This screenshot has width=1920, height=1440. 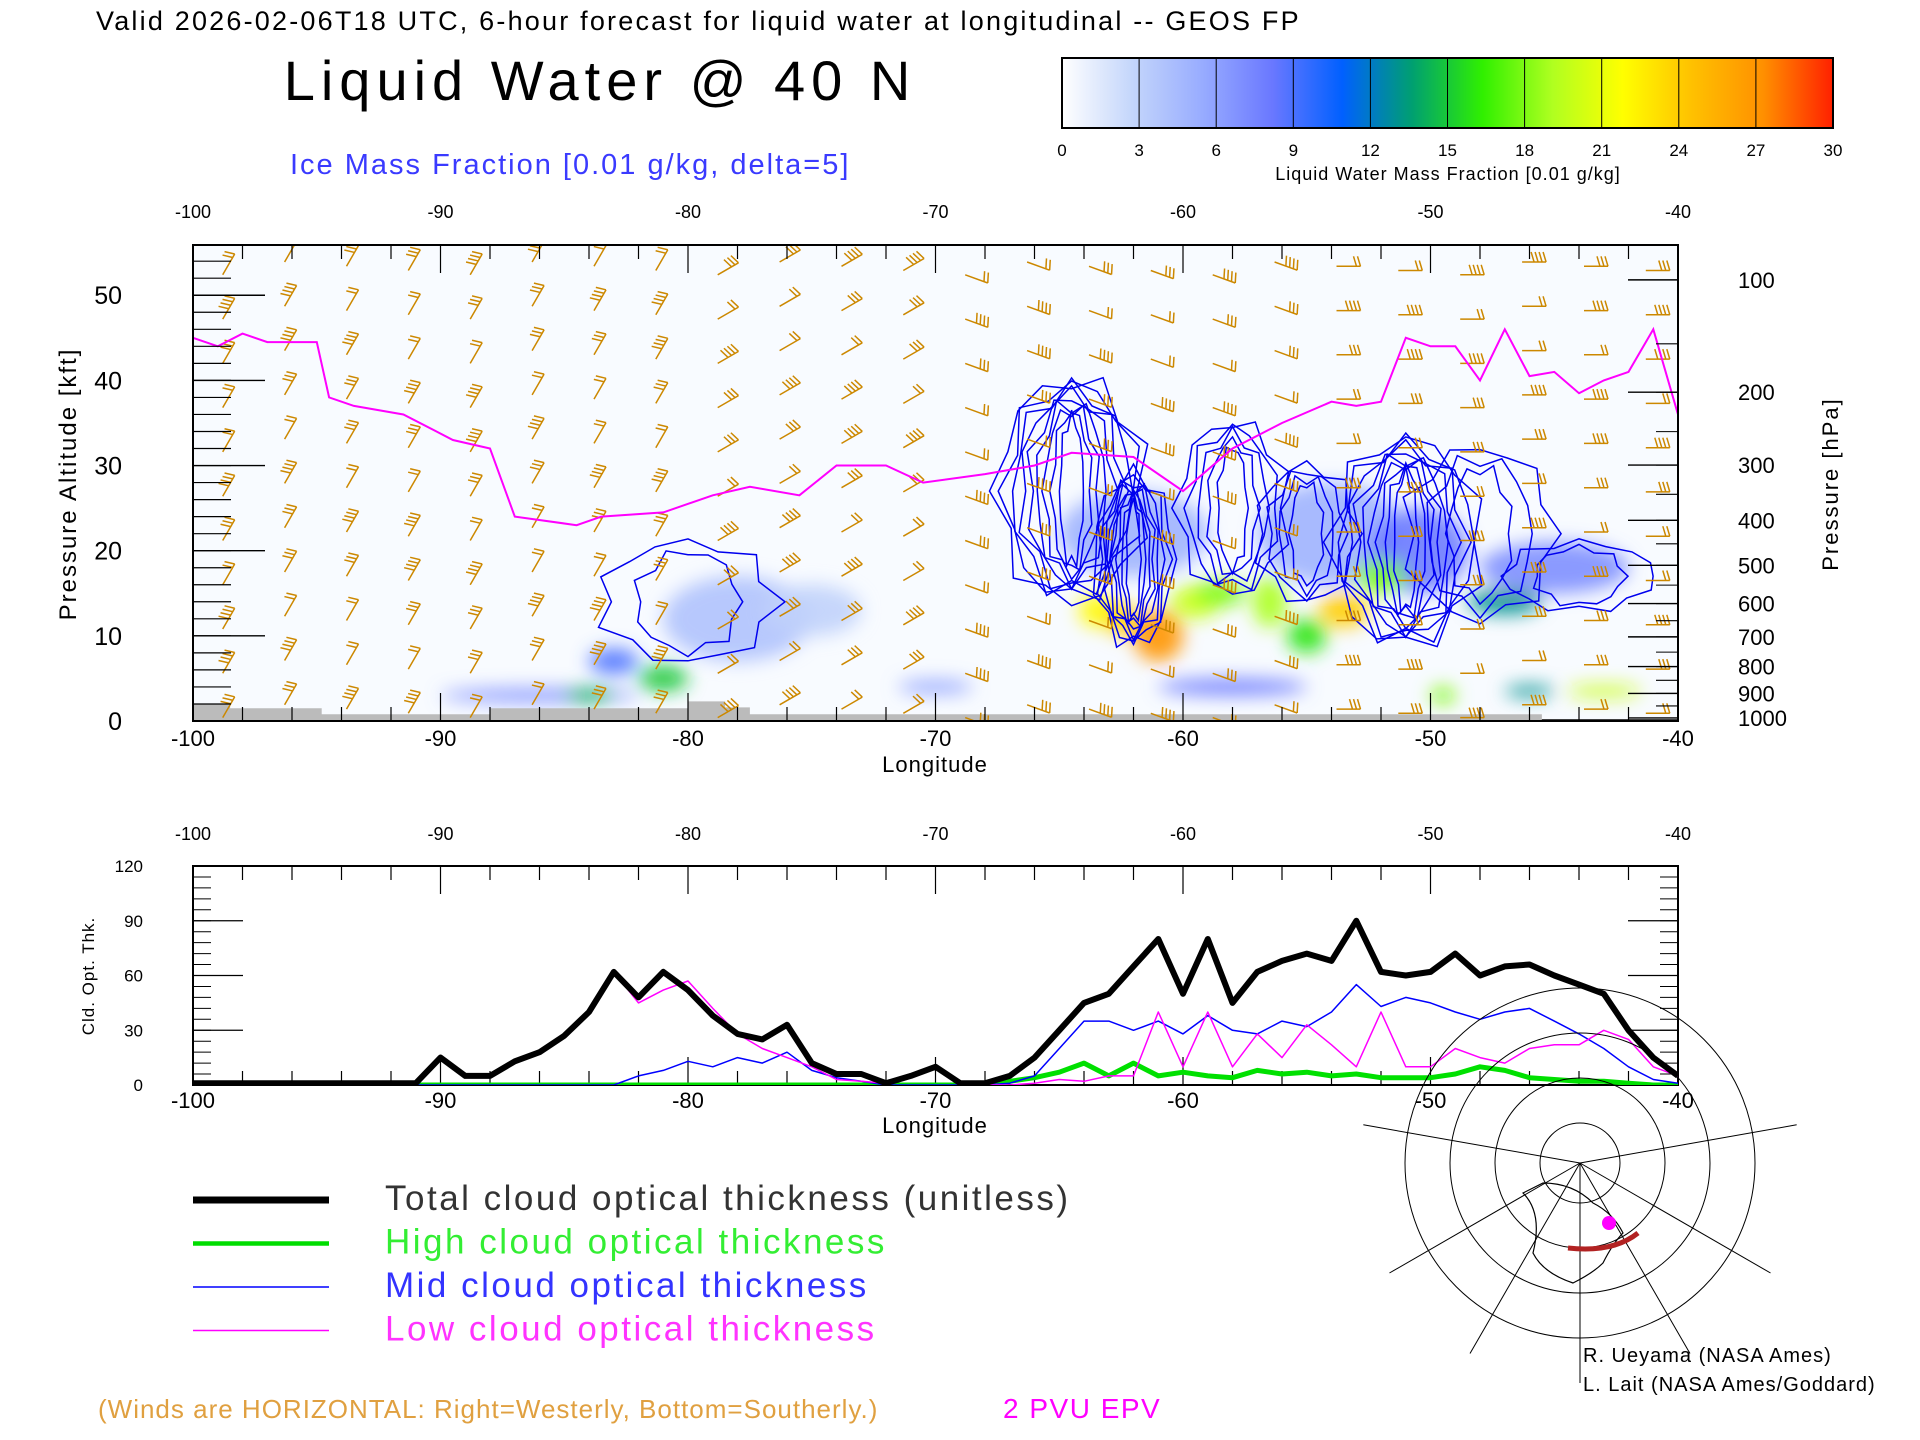 What do you see at coordinates (1061, 150) in the screenshot?
I see `colorbar-tick-label: 0` at bounding box center [1061, 150].